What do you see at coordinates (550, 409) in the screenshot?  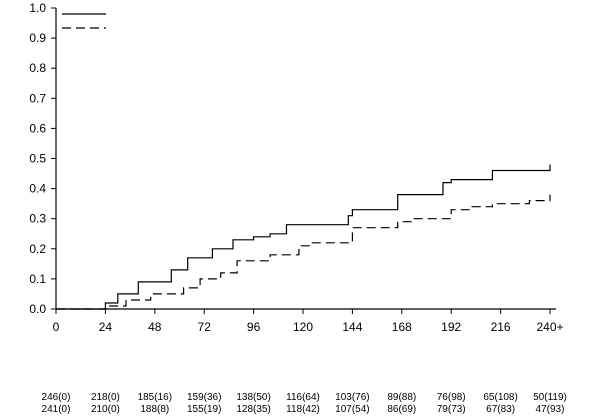 I see `risk-cell: 47(93)` at bounding box center [550, 409].